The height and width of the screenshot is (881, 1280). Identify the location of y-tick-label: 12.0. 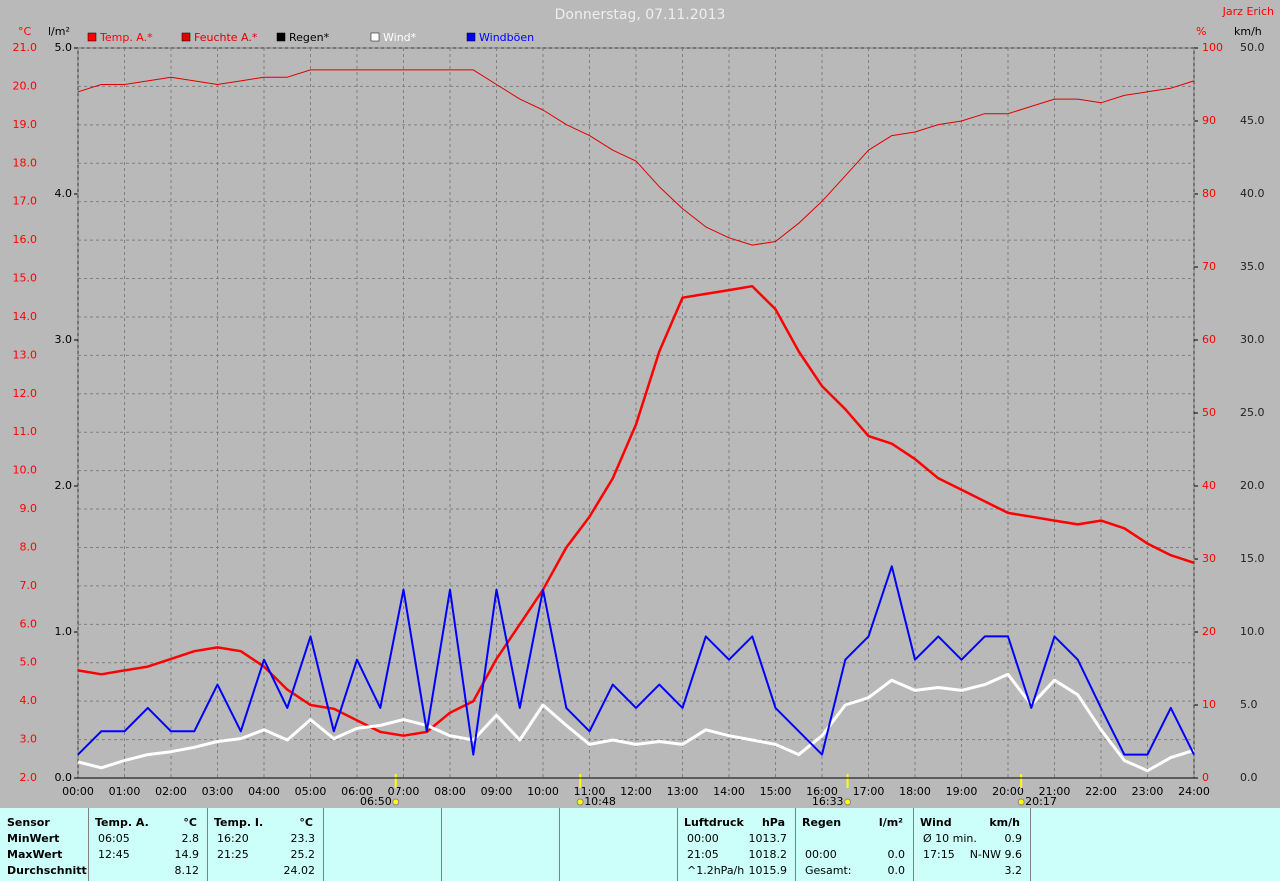
(25, 393).